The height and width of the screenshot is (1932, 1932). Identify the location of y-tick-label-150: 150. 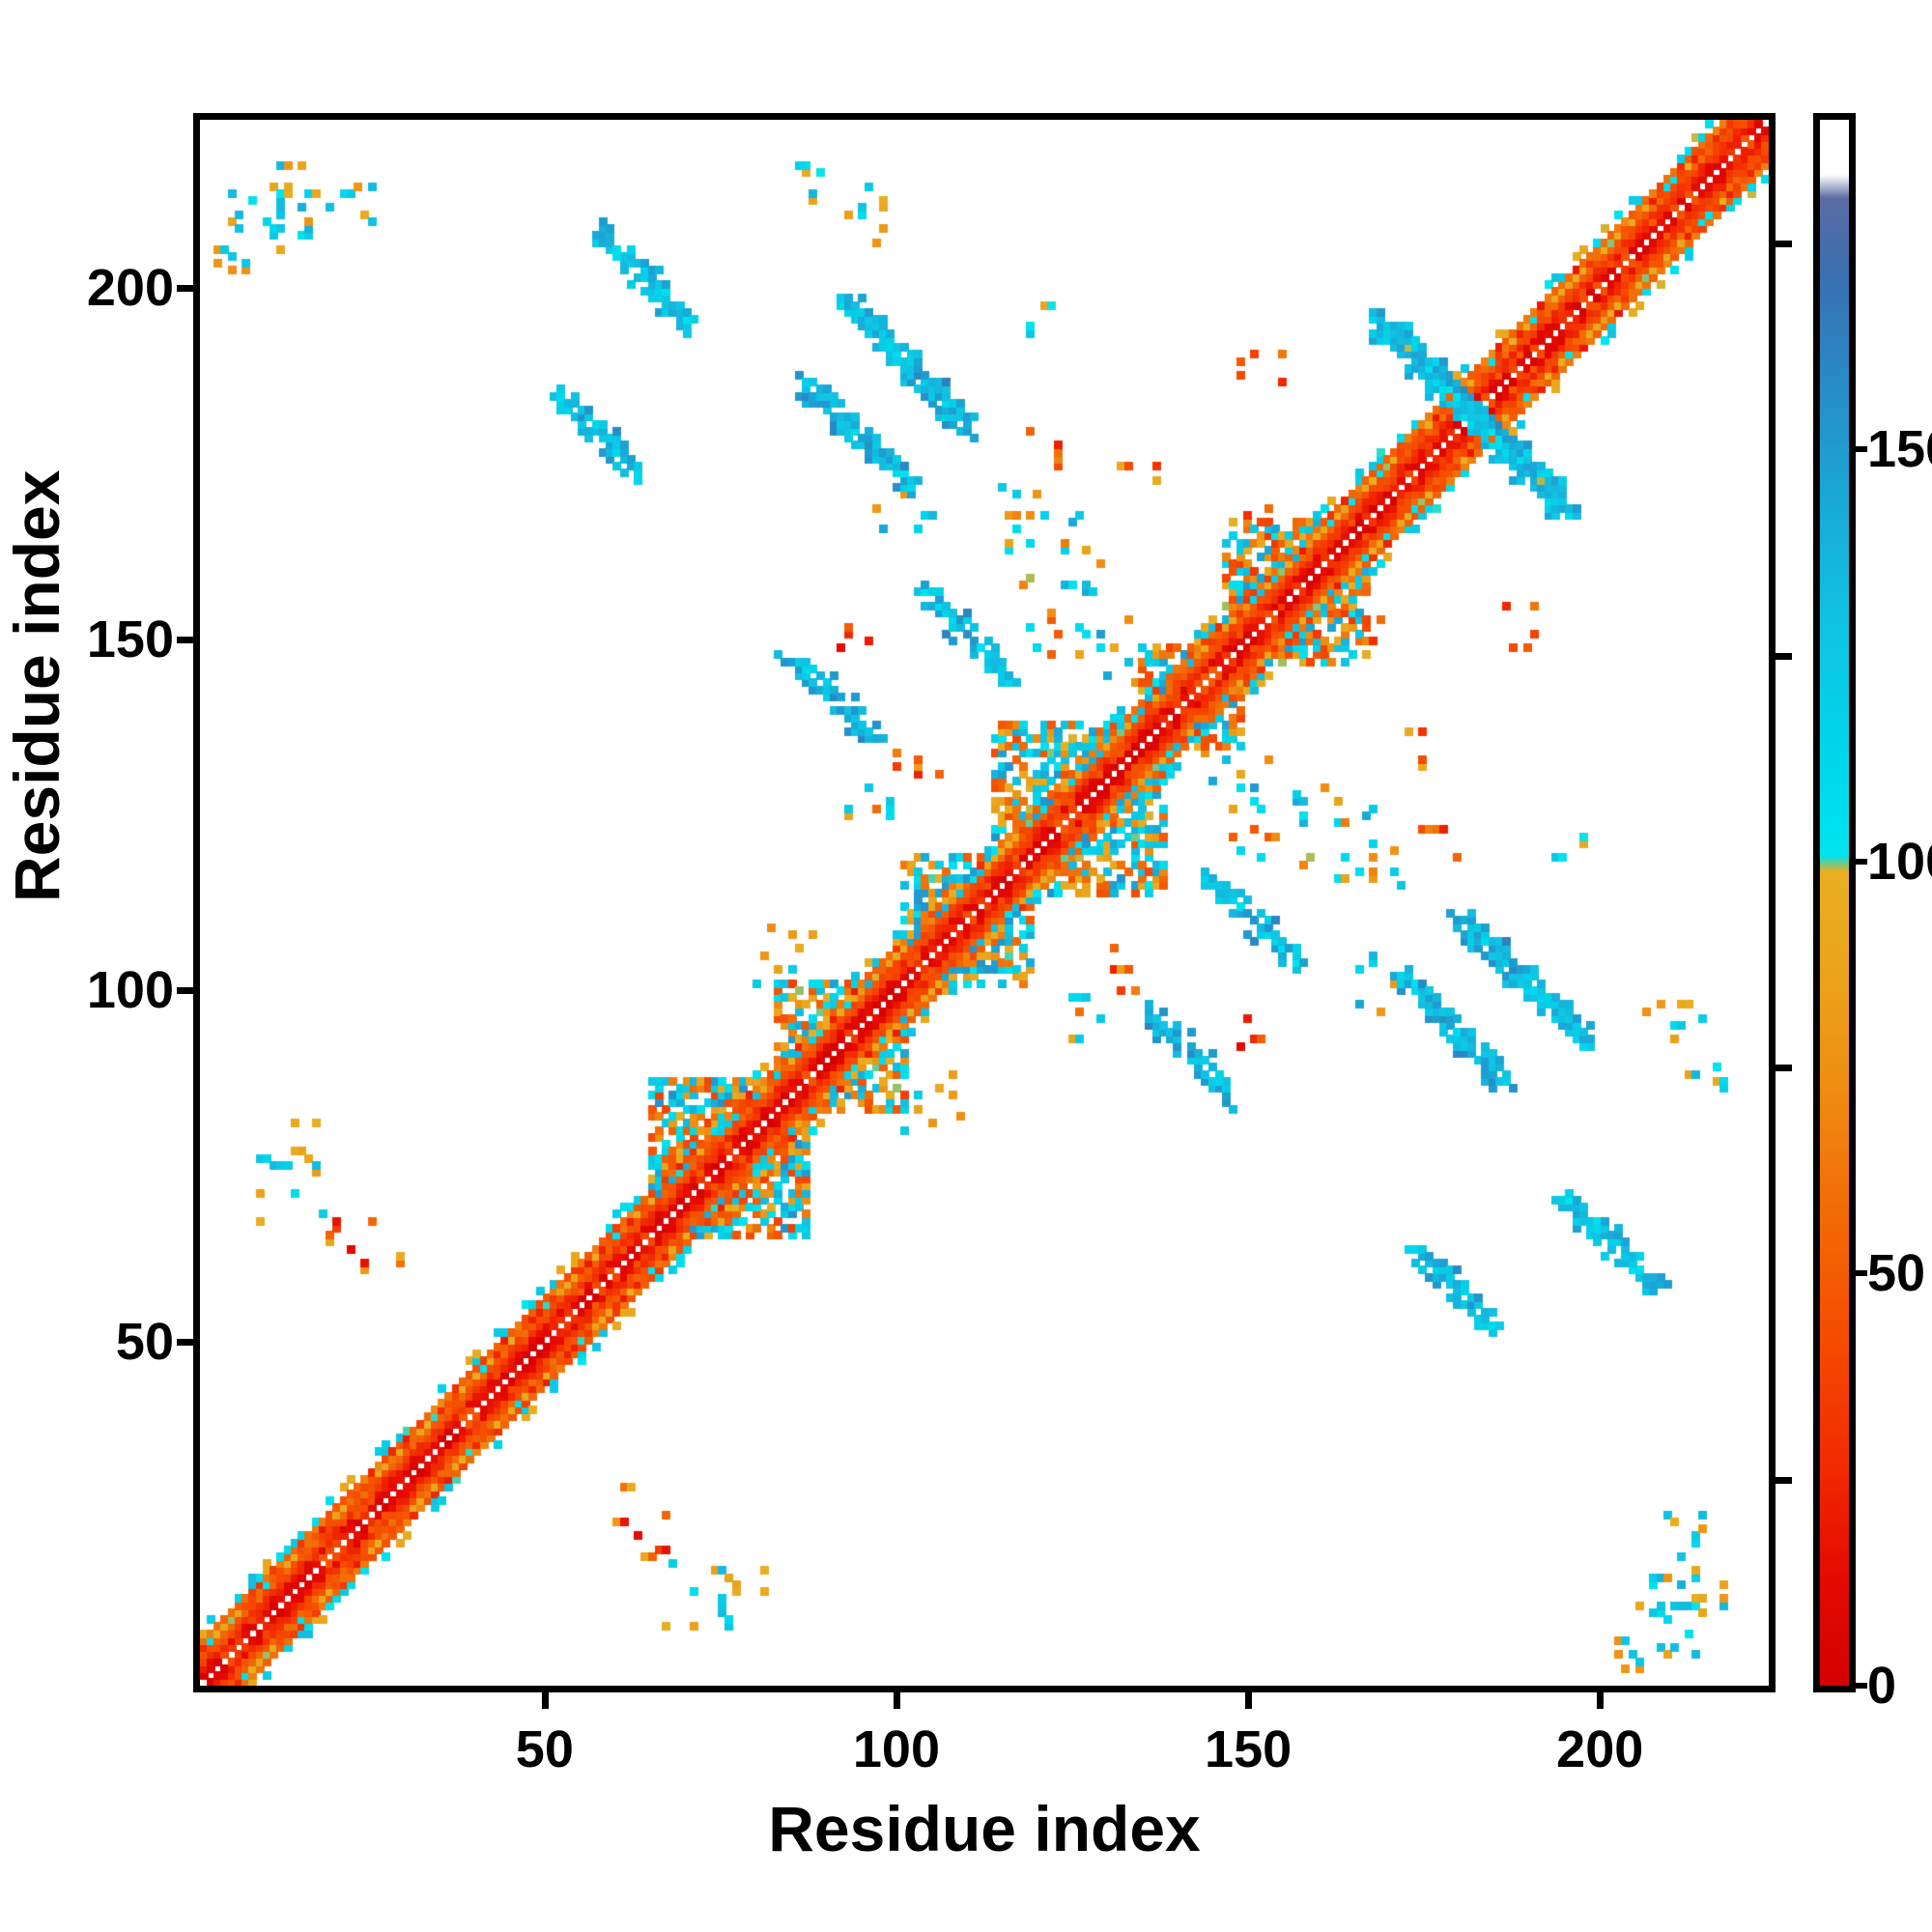
(130, 639).